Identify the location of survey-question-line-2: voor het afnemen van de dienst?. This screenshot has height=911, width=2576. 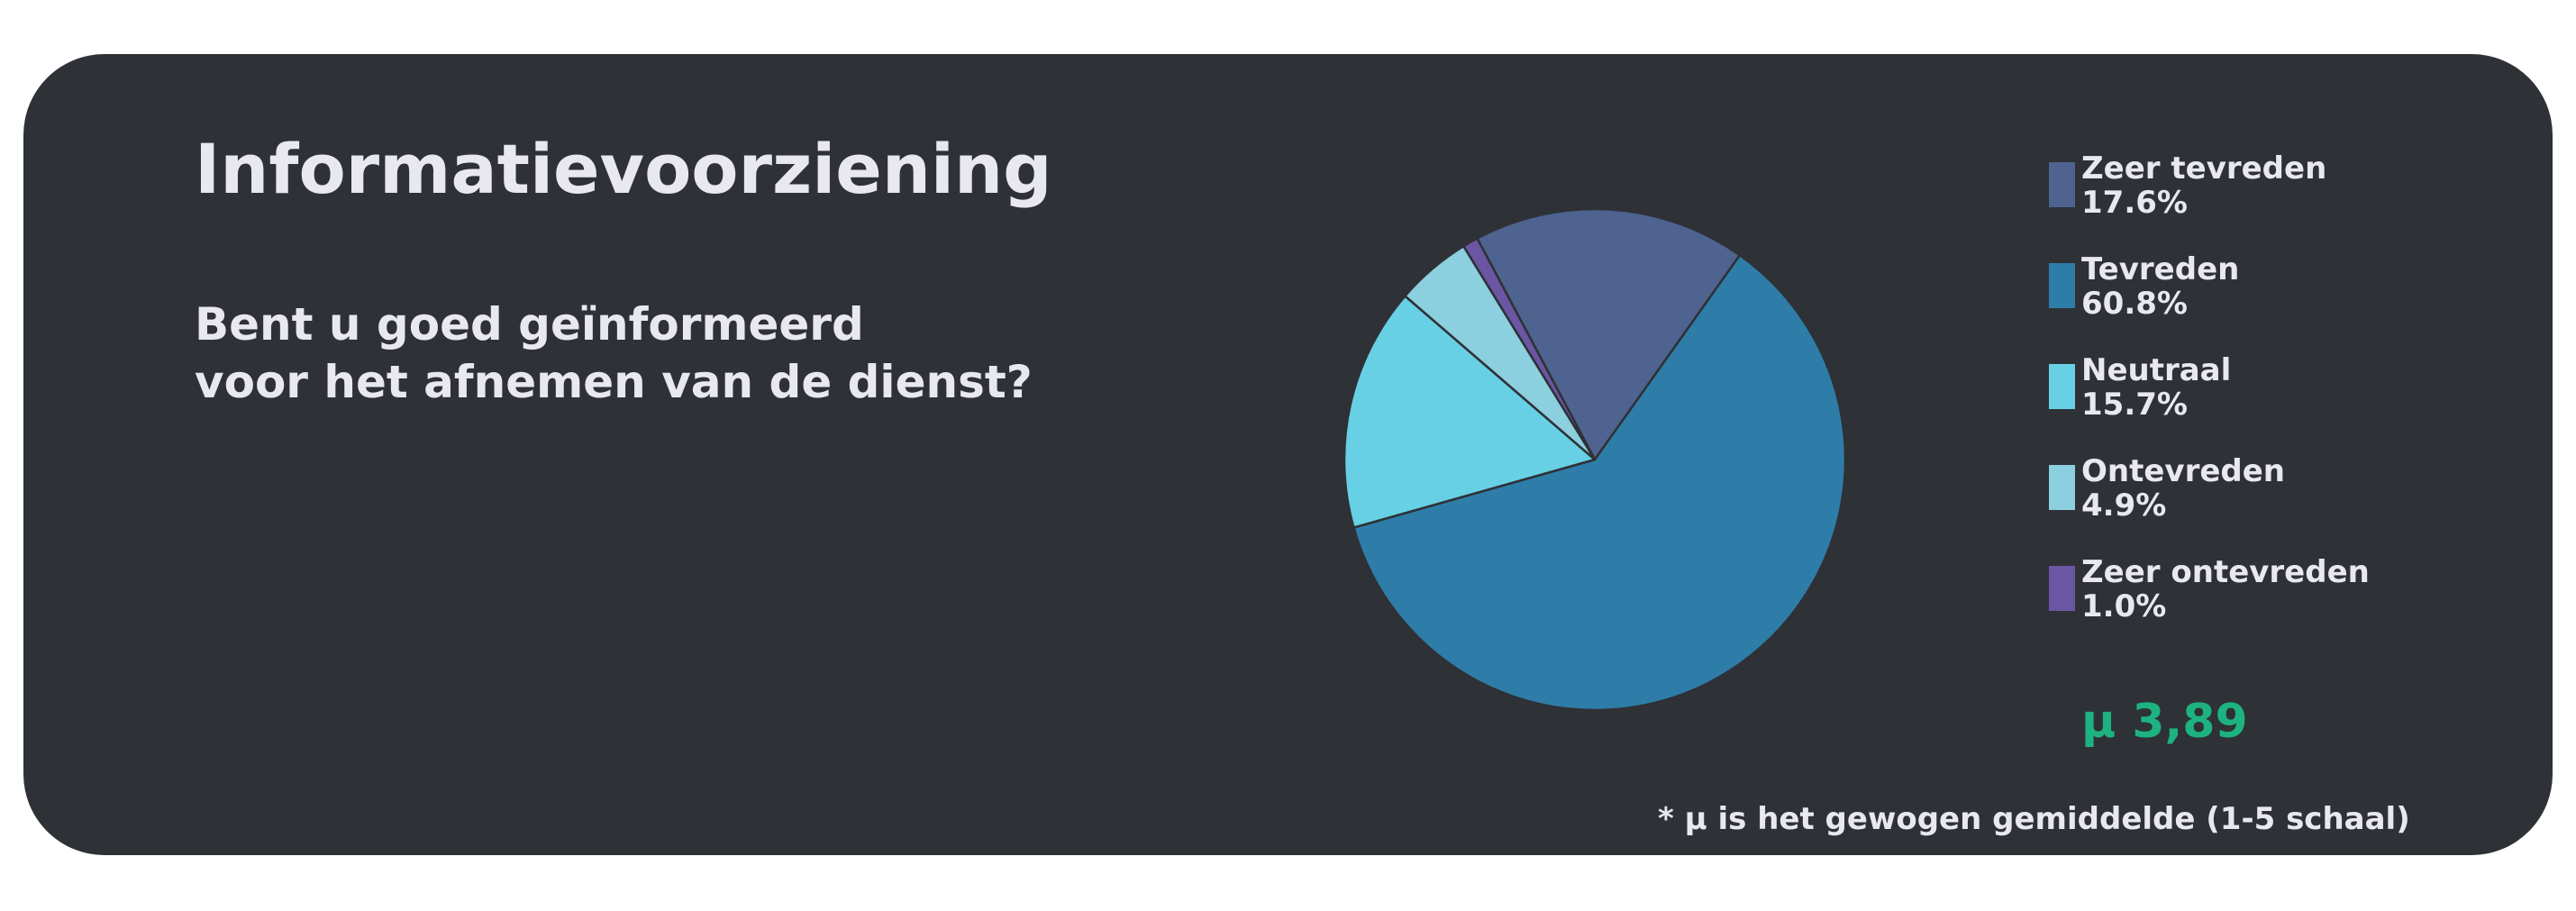
(614, 382).